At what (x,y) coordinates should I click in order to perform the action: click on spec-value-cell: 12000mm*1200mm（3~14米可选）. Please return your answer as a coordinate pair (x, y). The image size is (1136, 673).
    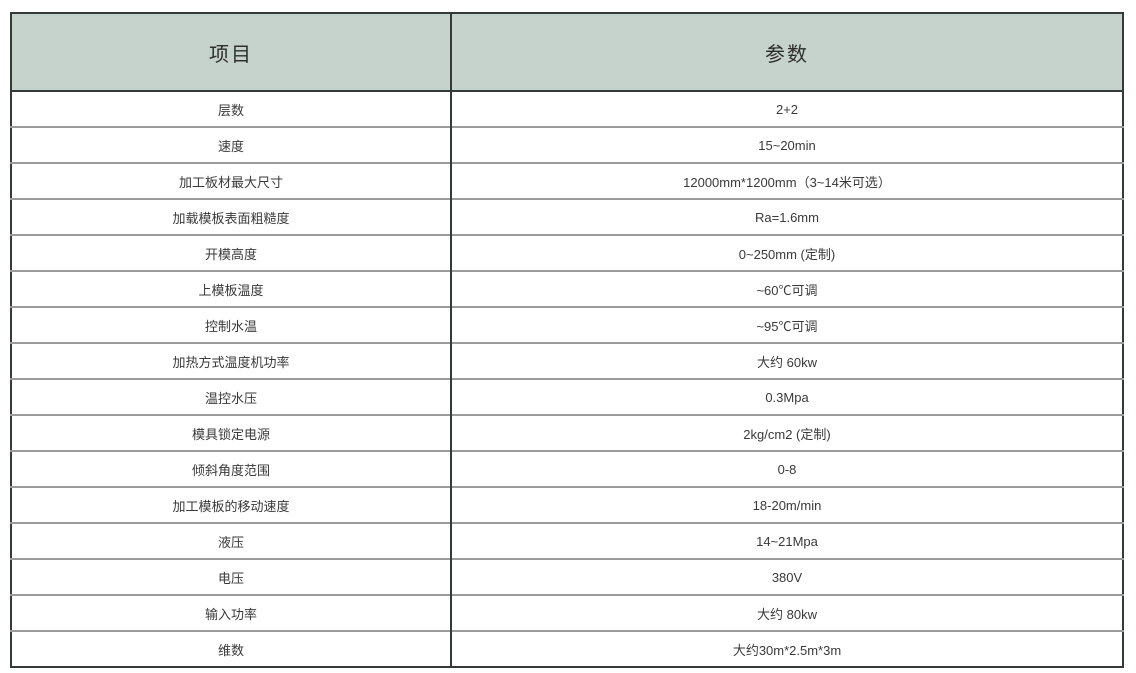
    Looking at the image, I should click on (787, 180).